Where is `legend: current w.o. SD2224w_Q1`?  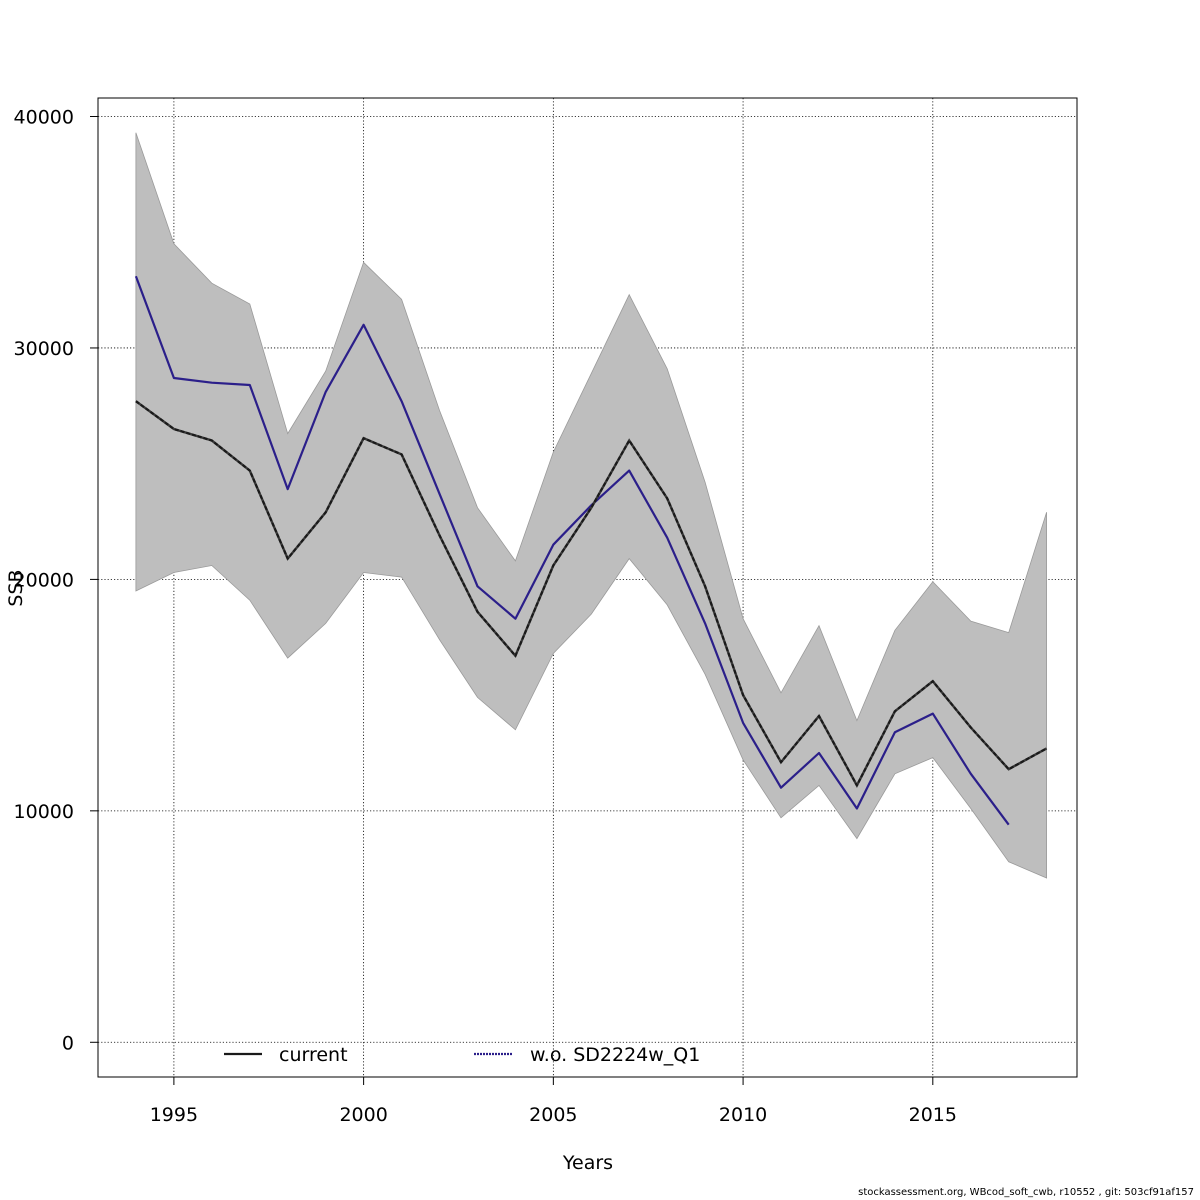 legend: current w.o. SD2224w_Q1 is located at coordinates (462, 1055).